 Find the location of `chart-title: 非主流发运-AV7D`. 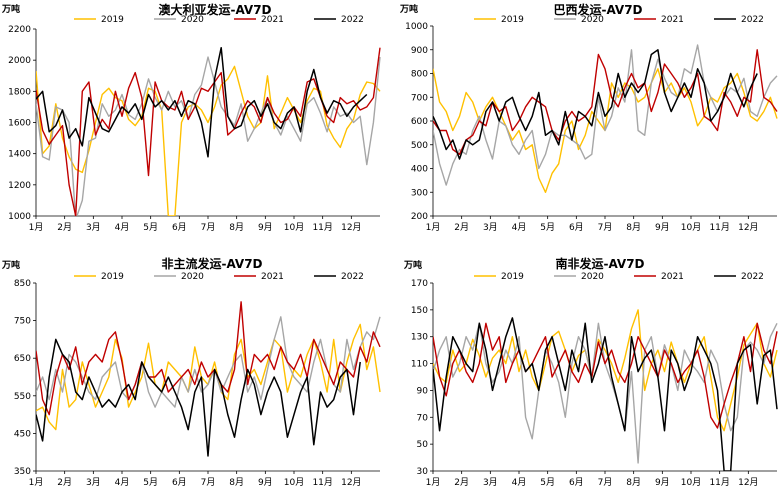

chart-title: 非主流发运-AV7D is located at coordinates (211, 263).